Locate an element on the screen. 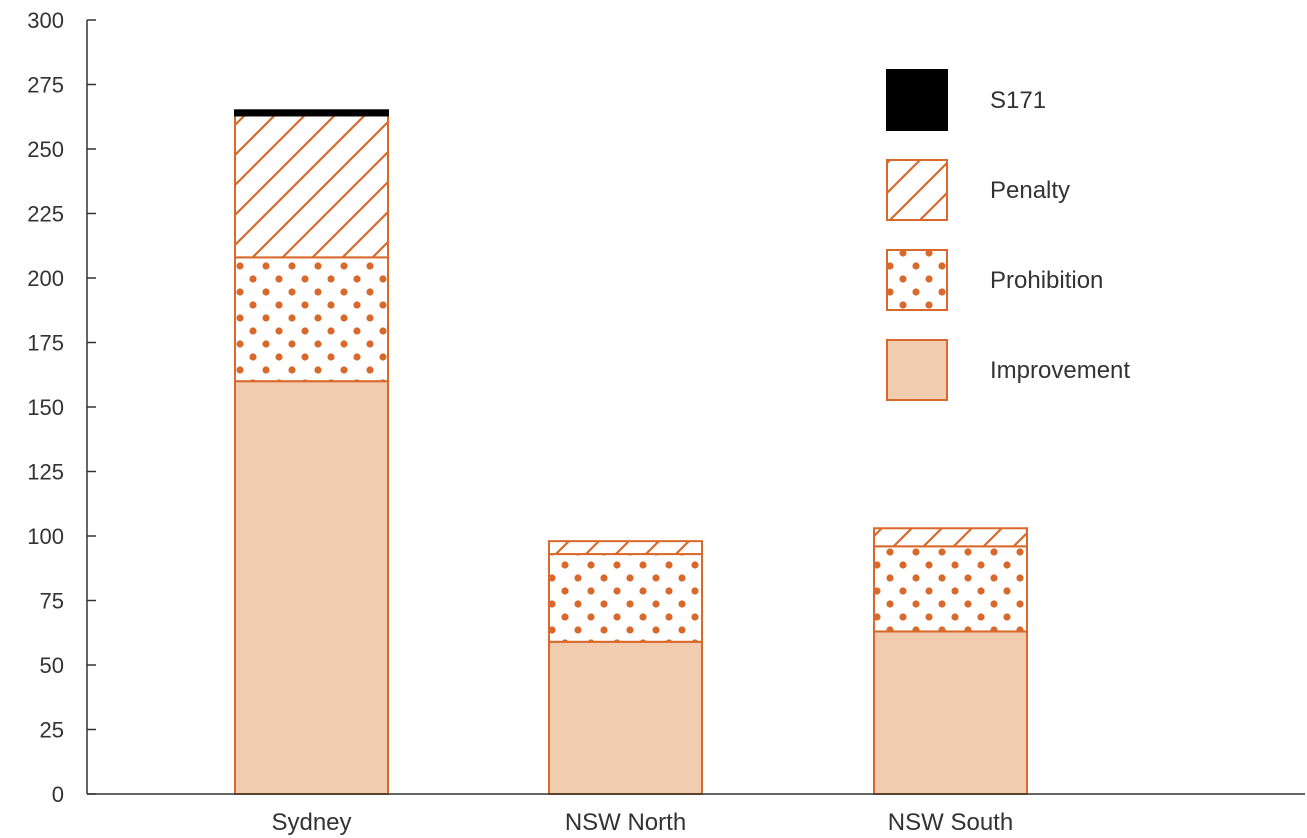 The height and width of the screenshot is (838, 1307). bar-stack-nsw-south is located at coordinates (950, 661).